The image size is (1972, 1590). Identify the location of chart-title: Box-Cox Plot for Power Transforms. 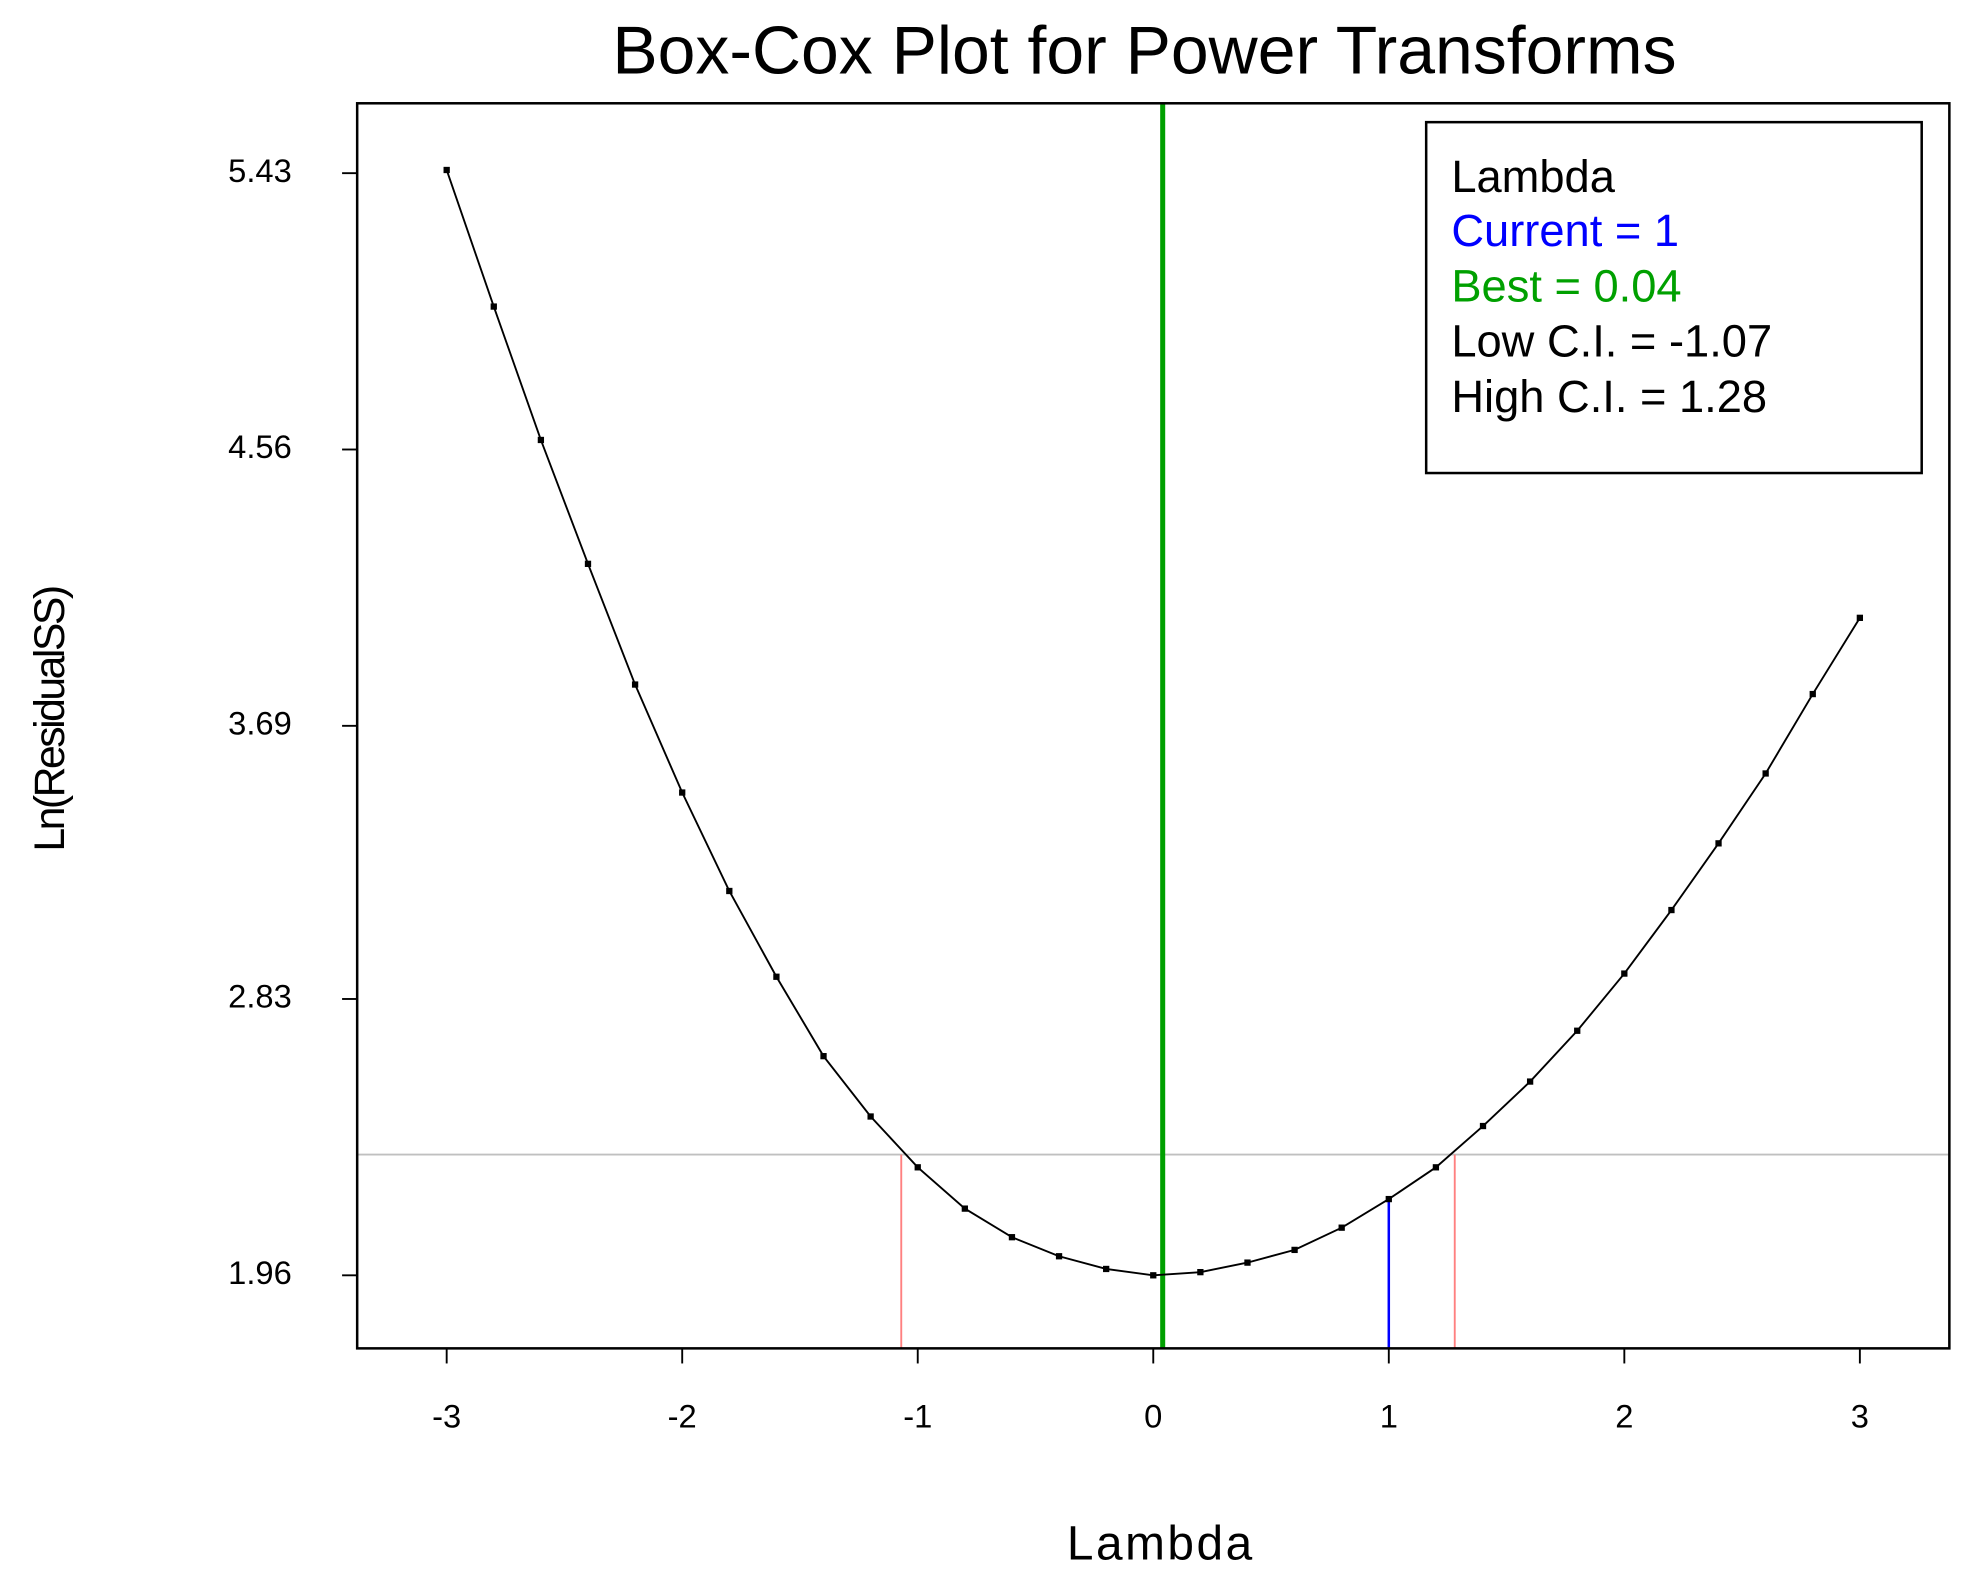
(1144, 50).